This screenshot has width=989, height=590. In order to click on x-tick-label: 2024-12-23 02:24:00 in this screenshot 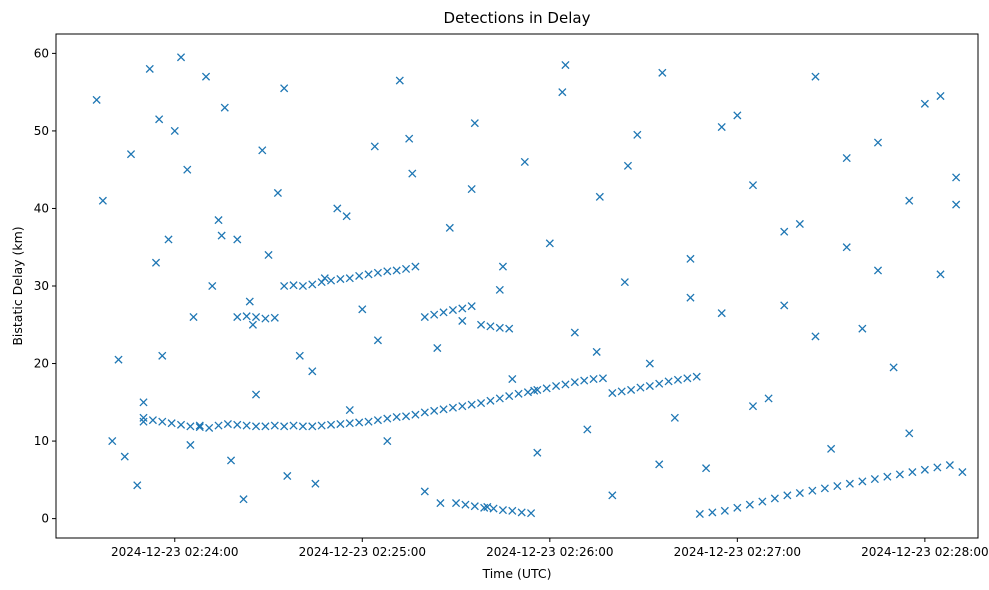, I will do `click(174, 552)`.